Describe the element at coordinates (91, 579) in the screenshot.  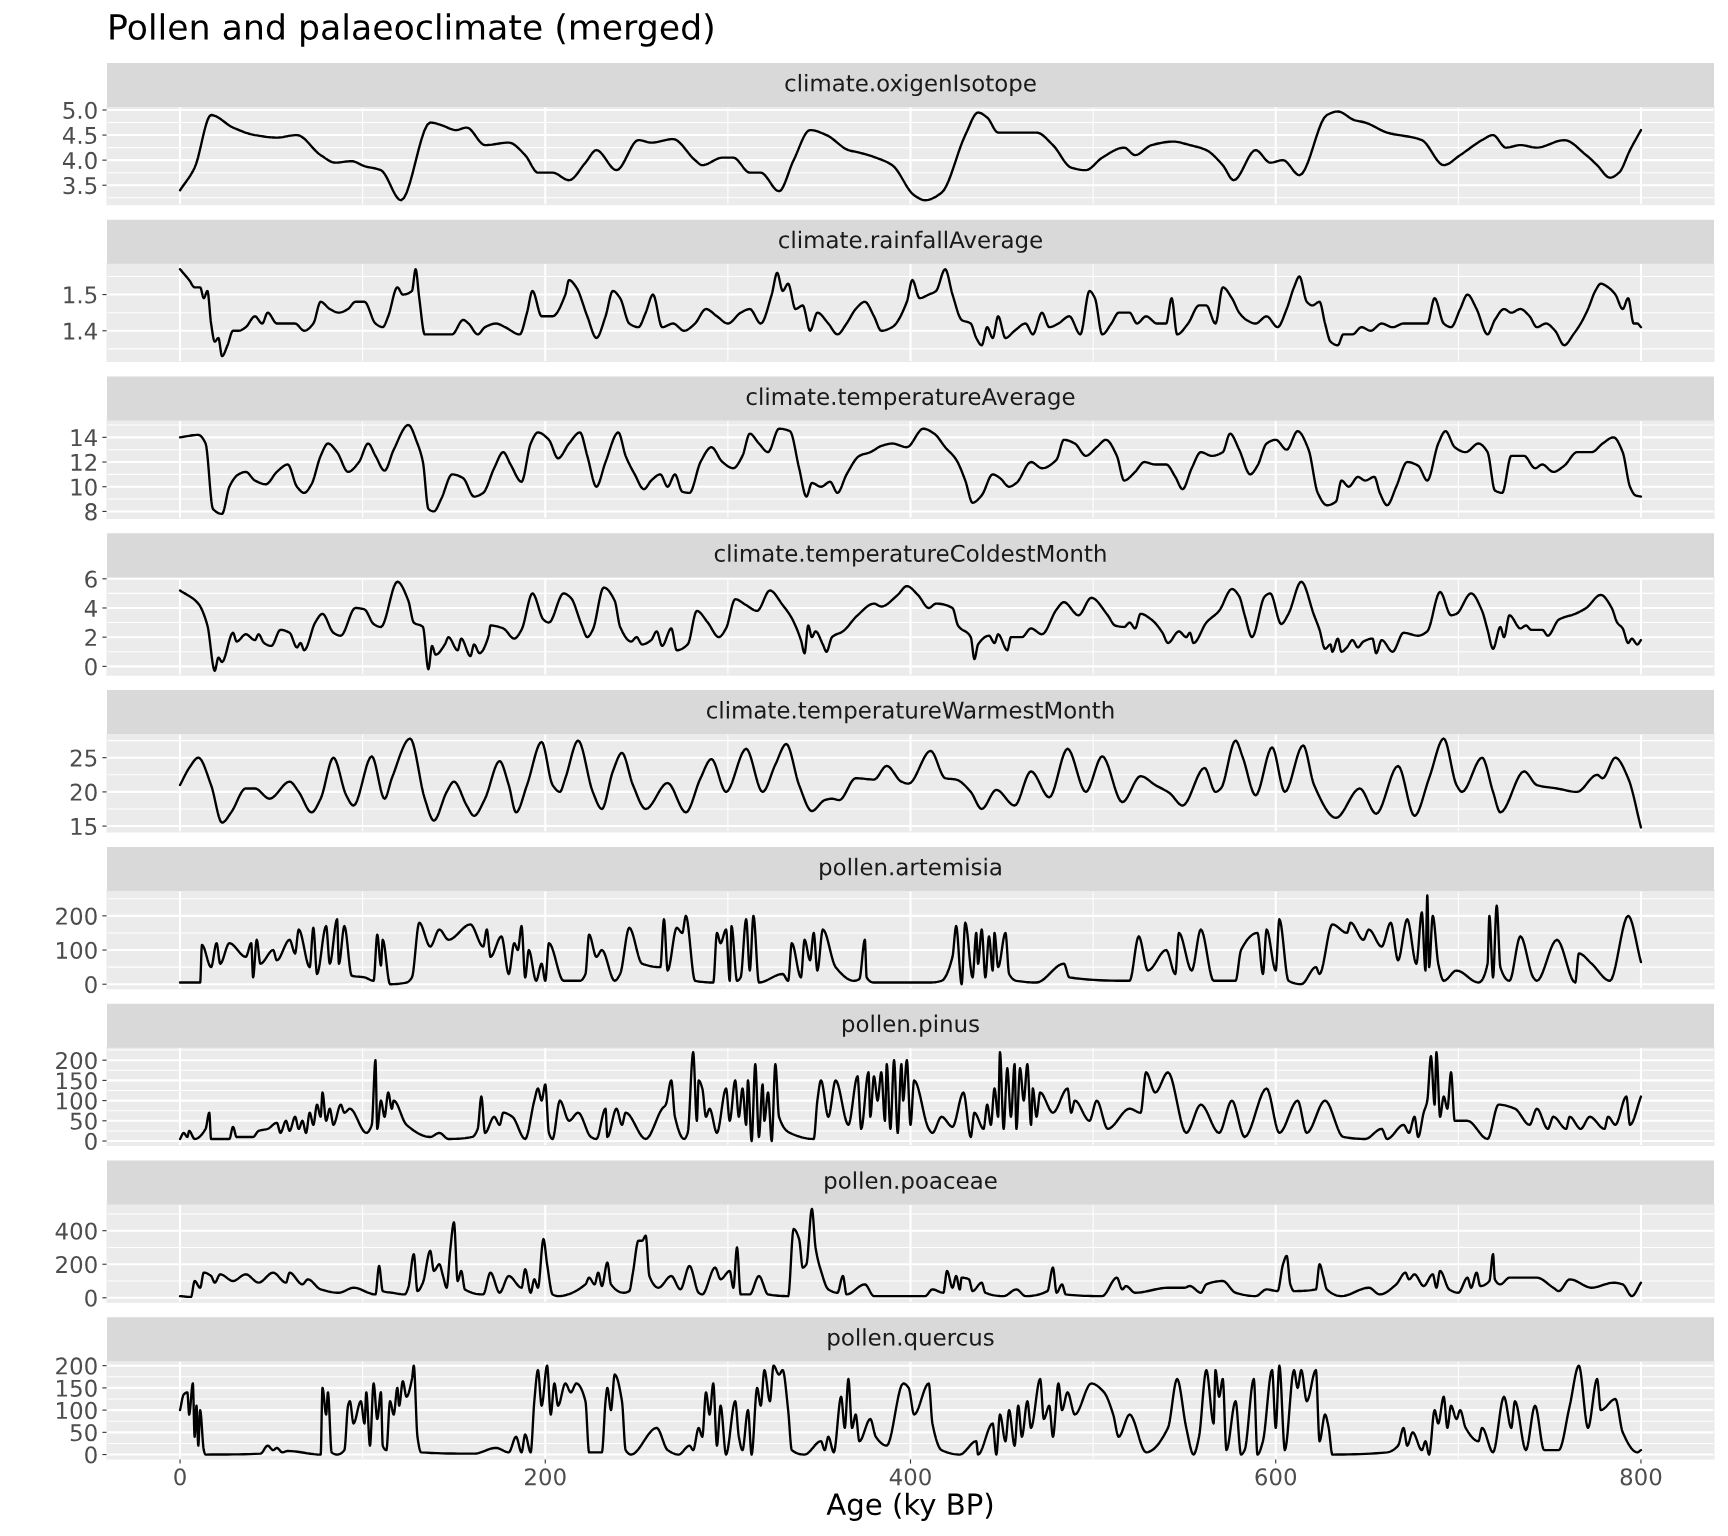
I see `y-tick-label: 6` at that location.